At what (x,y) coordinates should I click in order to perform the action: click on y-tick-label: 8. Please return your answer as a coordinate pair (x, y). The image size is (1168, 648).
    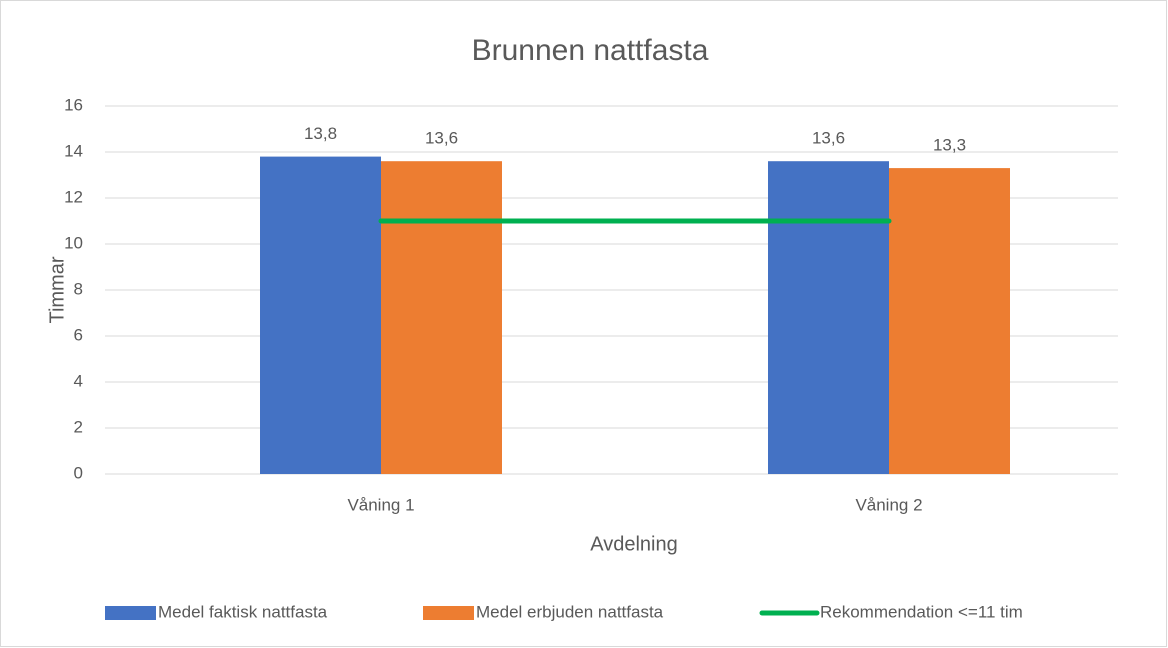
    Looking at the image, I should click on (78, 288).